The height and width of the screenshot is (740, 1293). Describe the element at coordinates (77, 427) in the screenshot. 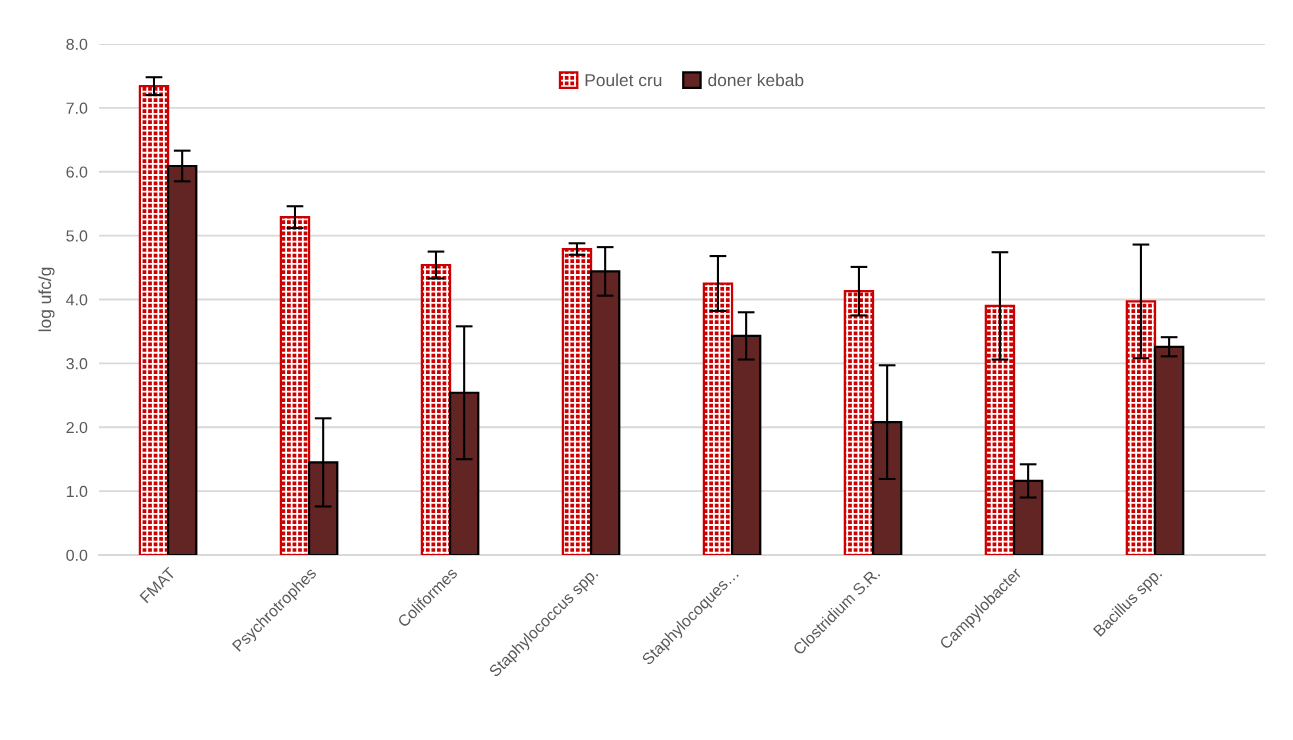

I see `y-tick-label: 2.0` at that location.